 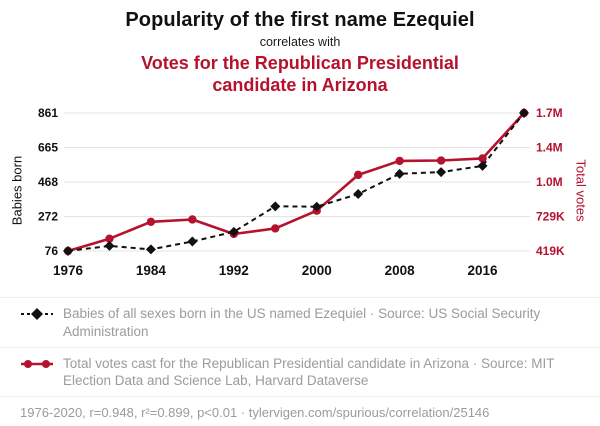 What do you see at coordinates (48, 216) in the screenshot?
I see `svg-text: 272` at bounding box center [48, 216].